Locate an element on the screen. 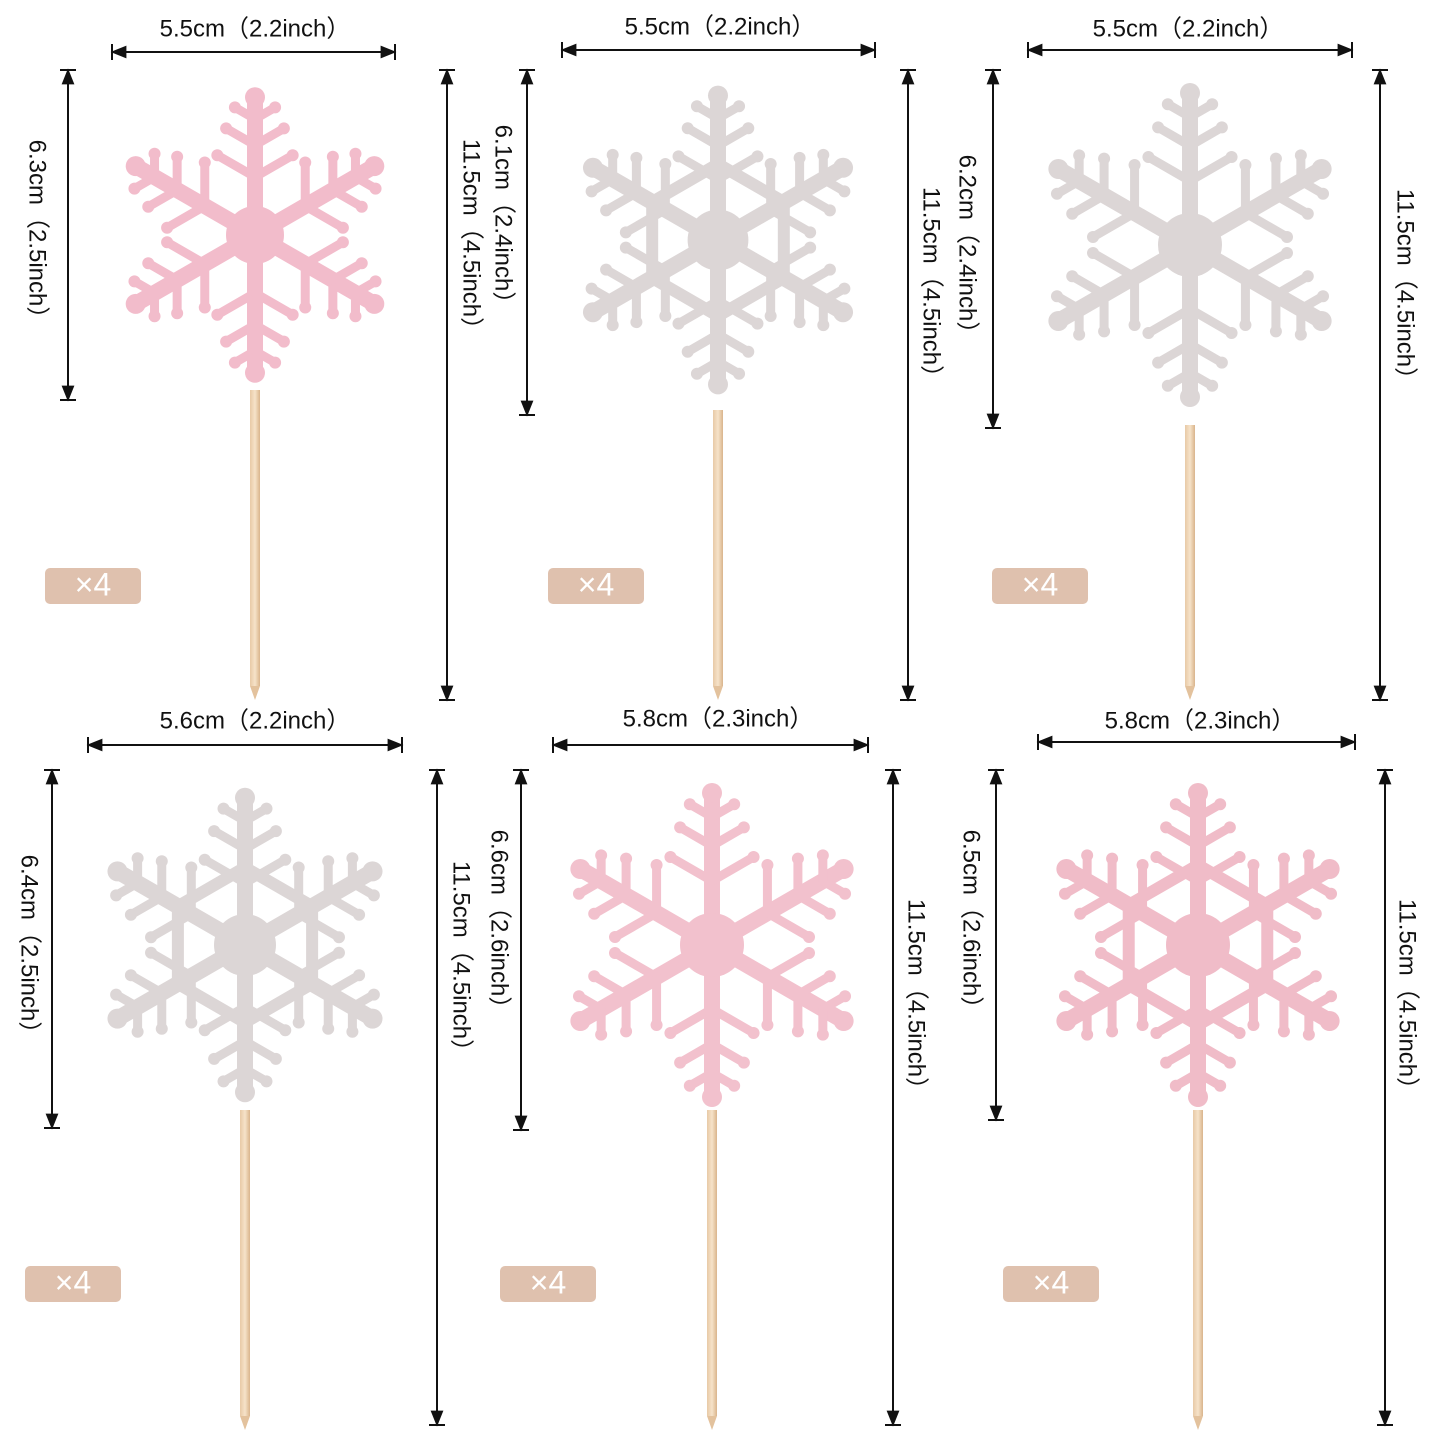  width-label: 5.5cm（2.2inch） is located at coordinates (720, 26).